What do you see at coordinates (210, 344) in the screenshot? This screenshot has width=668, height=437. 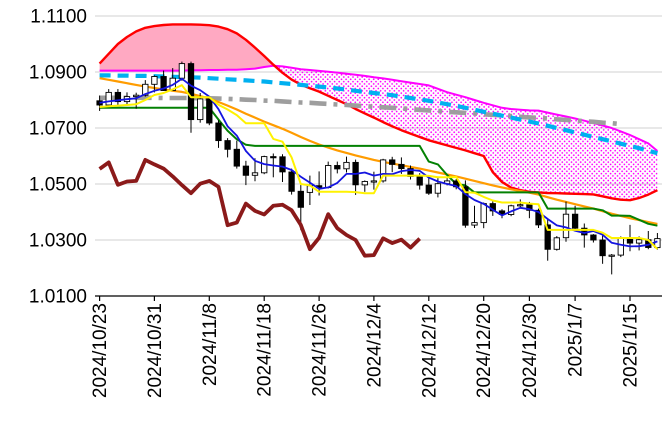 I see `x-axis-label: 2024/11/8` at bounding box center [210, 344].